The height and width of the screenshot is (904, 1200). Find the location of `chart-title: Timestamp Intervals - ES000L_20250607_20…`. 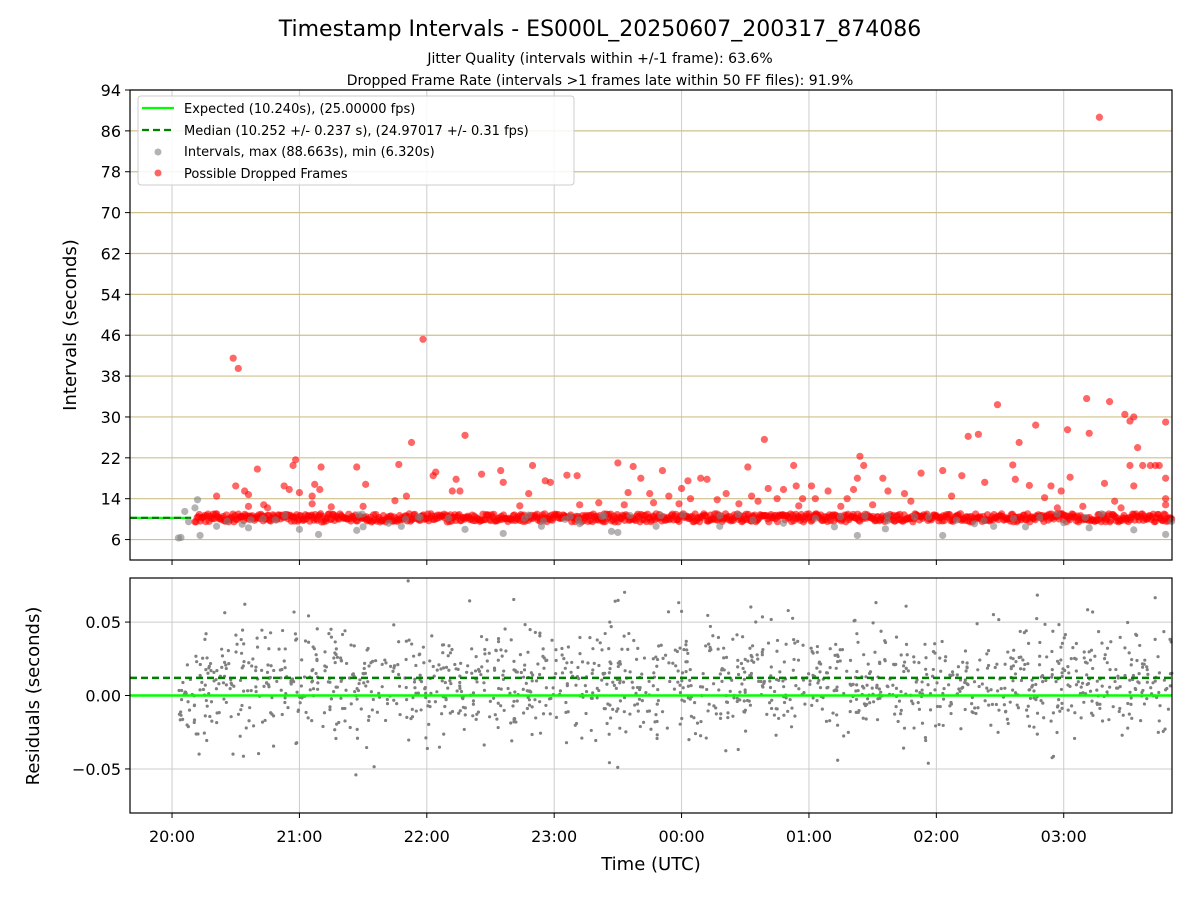

chart-title: Timestamp Intervals - ES000L_20250607_20… is located at coordinates (600, 29).